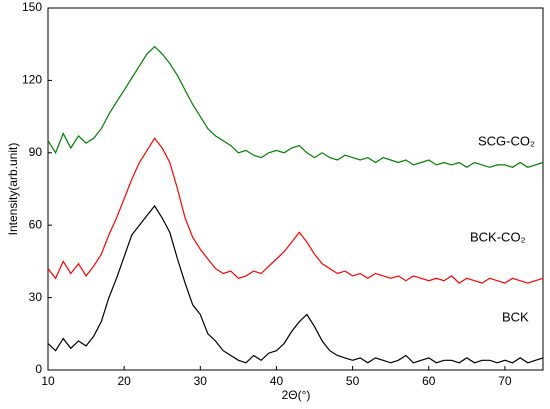 Image resolution: width=550 pixels, height=409 pixels. I want to click on x-tick-label: 20, so click(124, 381).